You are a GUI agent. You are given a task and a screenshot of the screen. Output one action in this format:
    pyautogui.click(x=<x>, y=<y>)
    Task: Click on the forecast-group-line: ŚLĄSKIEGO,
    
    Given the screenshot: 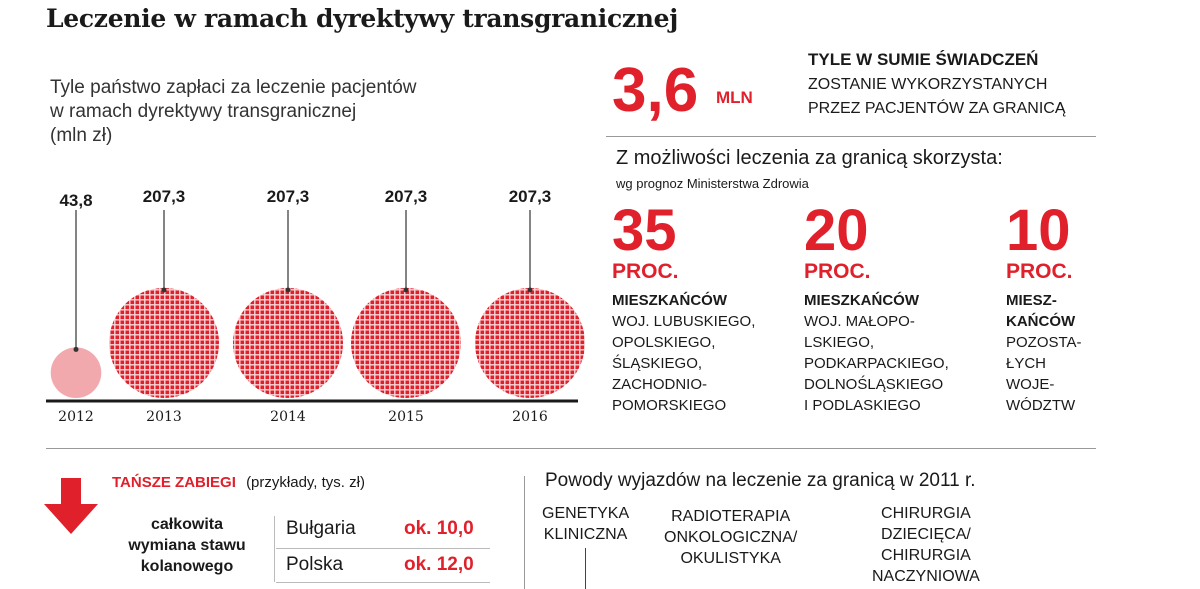 What is the action you would take?
    pyautogui.click(x=657, y=363)
    